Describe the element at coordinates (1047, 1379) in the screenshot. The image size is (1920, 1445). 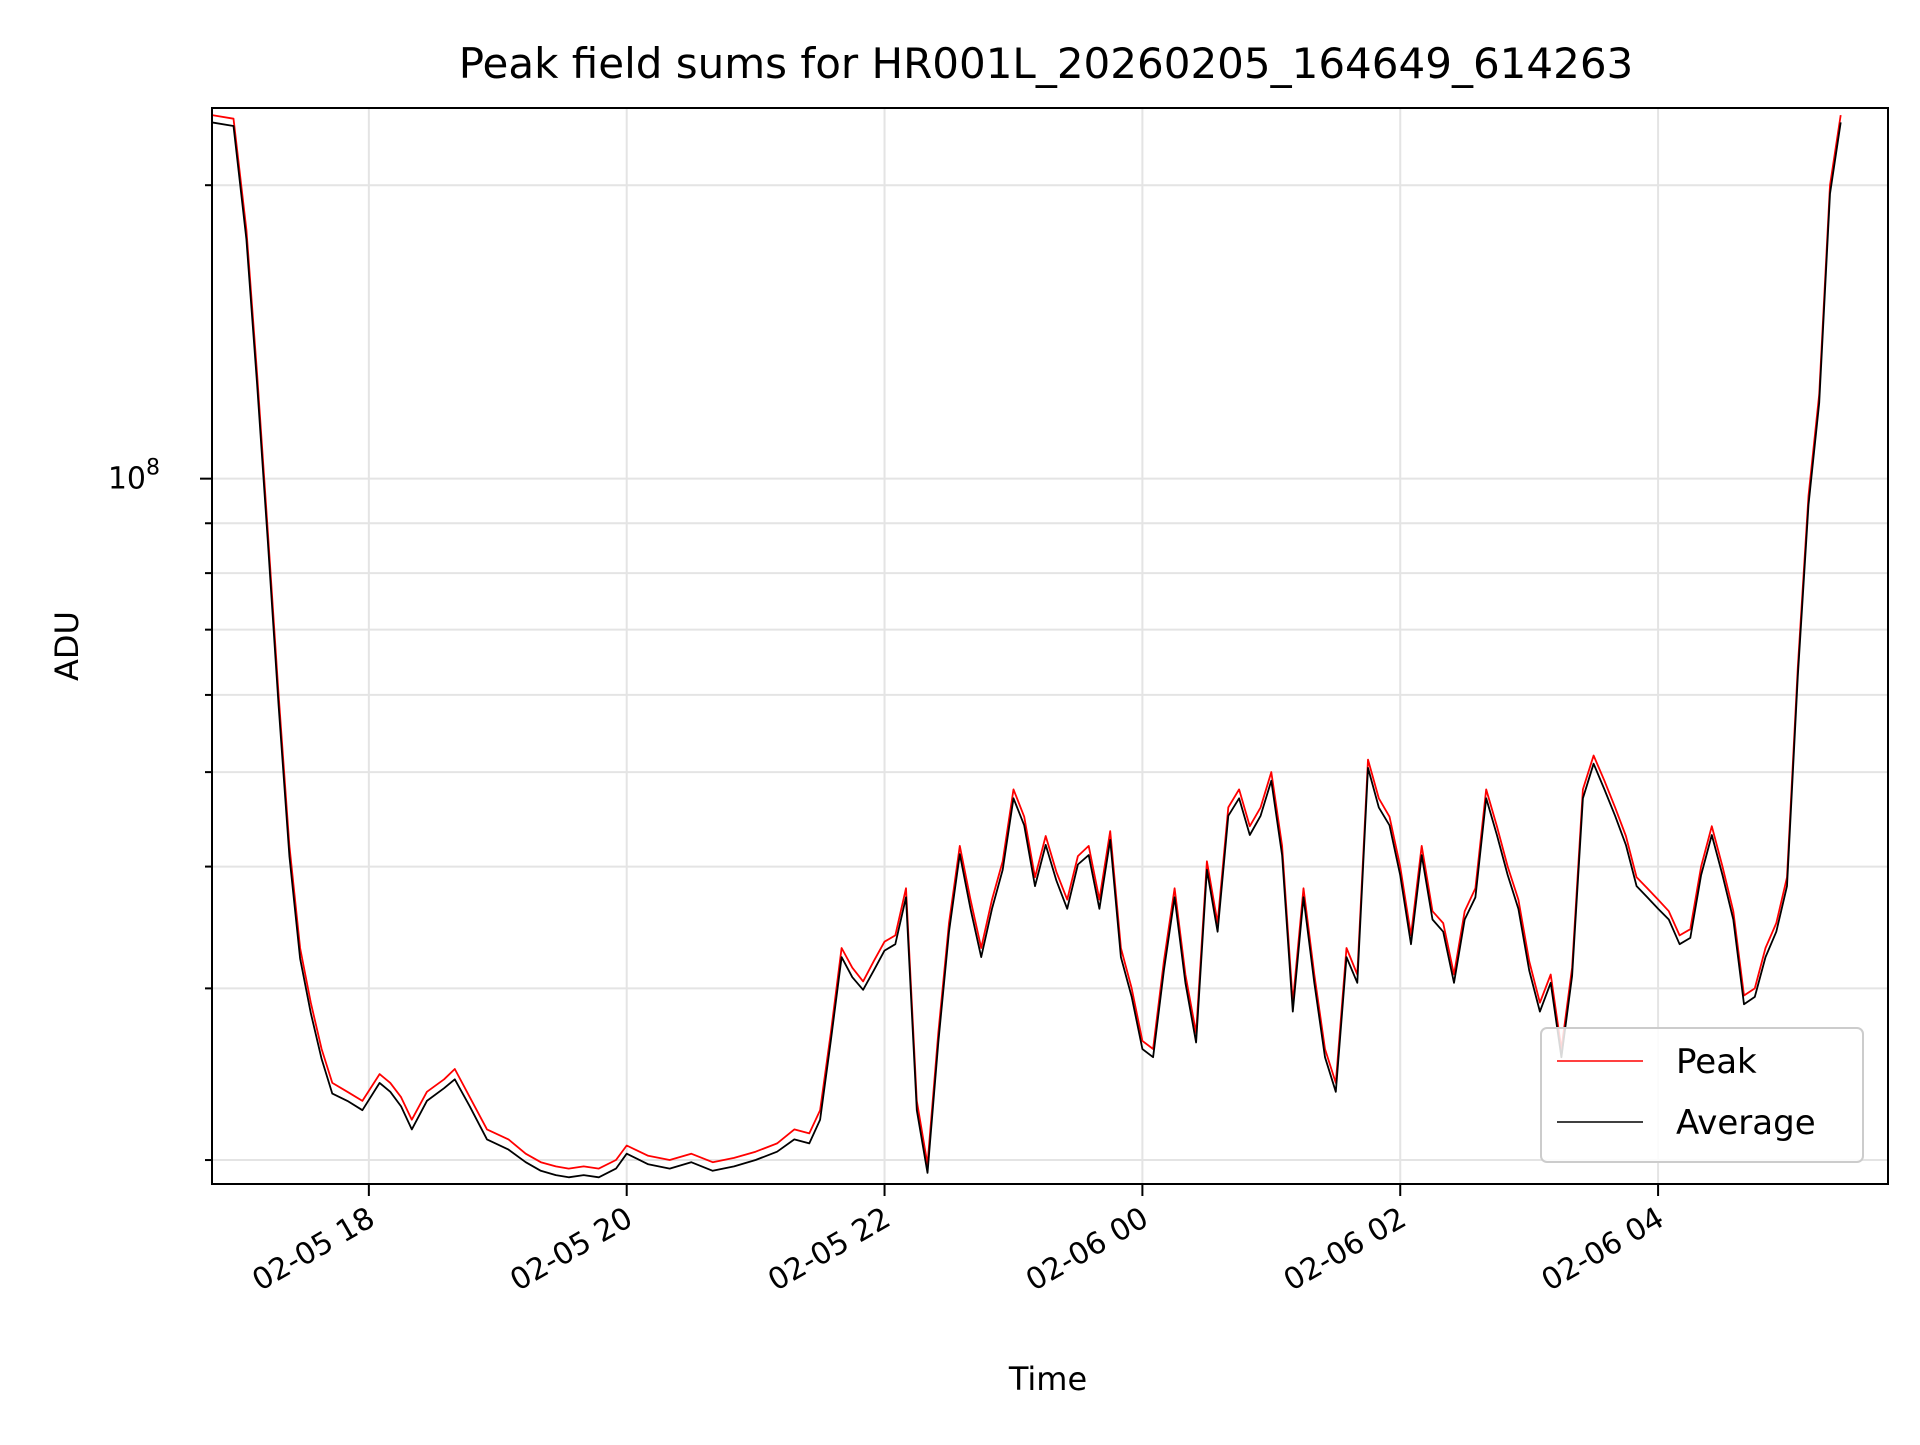
I see `x-axis-label: Time` at that location.